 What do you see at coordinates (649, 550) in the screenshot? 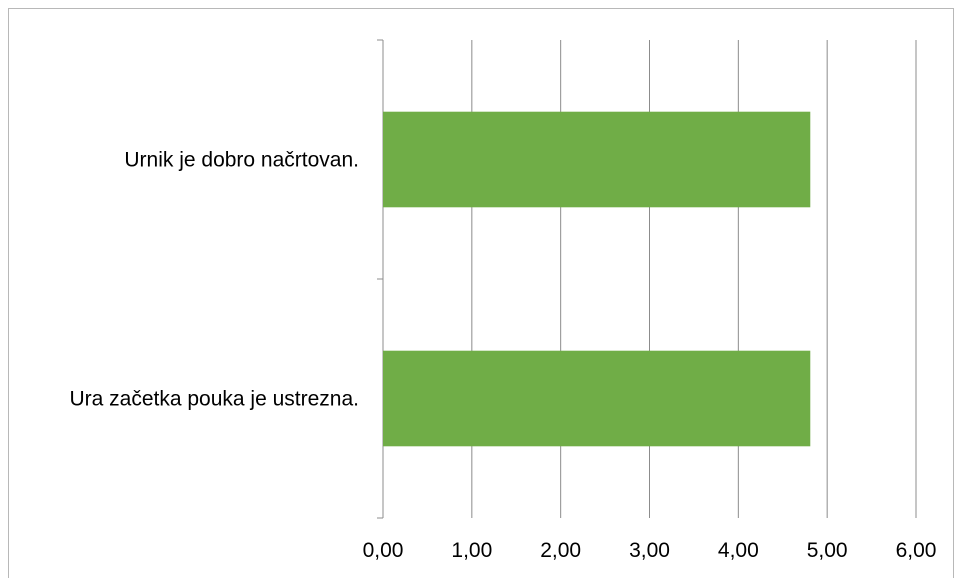
I see `x-tick-label: 3,00` at bounding box center [649, 550].